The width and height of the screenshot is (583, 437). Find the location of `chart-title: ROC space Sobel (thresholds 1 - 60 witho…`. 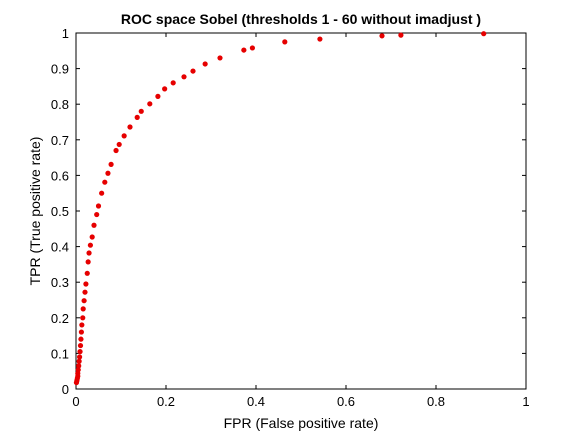

chart-title: ROC space Sobel (thresholds 1 - 60 witho… is located at coordinates (301, 19).